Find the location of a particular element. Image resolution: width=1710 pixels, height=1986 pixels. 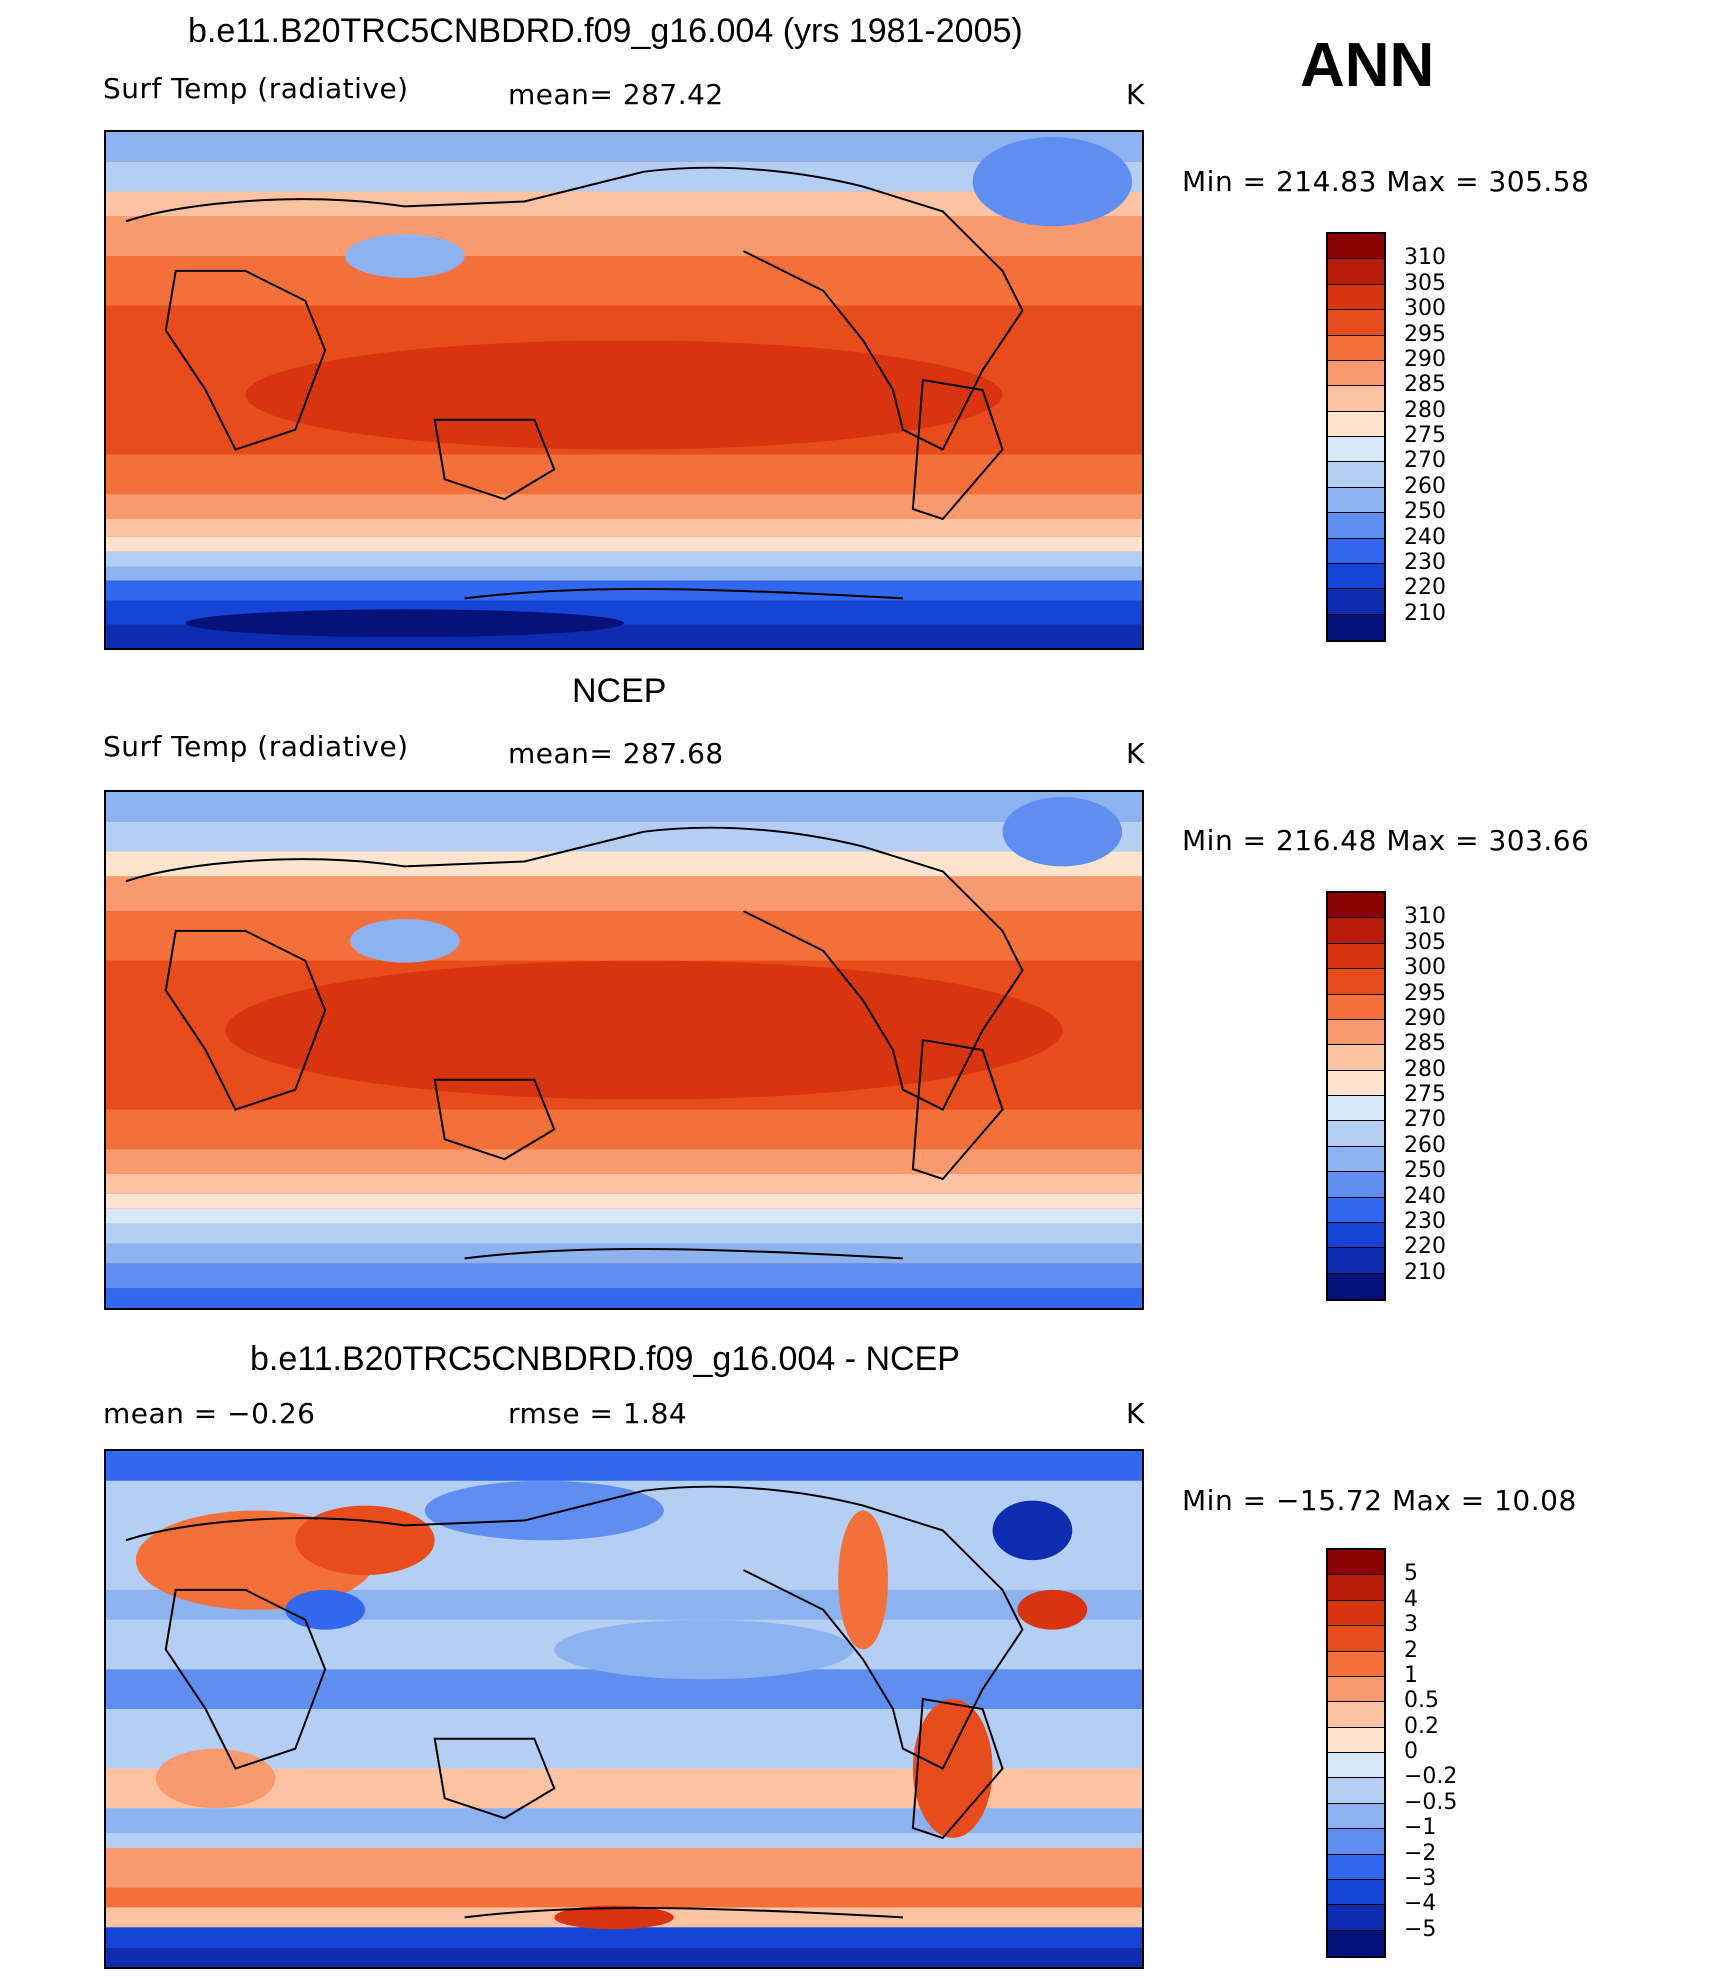

colorbar-tick-label: −0.5 is located at coordinates (1431, 1802).